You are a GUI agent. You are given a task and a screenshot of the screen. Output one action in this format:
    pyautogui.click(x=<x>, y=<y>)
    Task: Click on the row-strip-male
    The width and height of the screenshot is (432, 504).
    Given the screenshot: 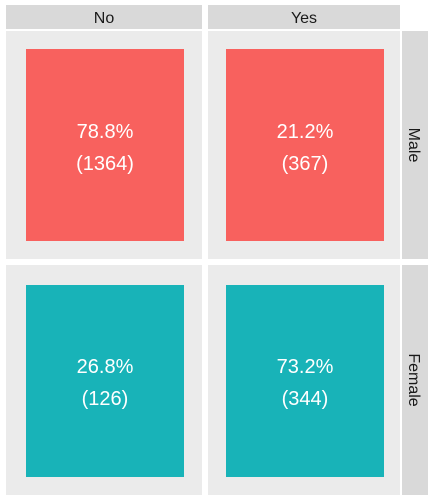 What is the action you would take?
    pyautogui.click(x=415, y=145)
    